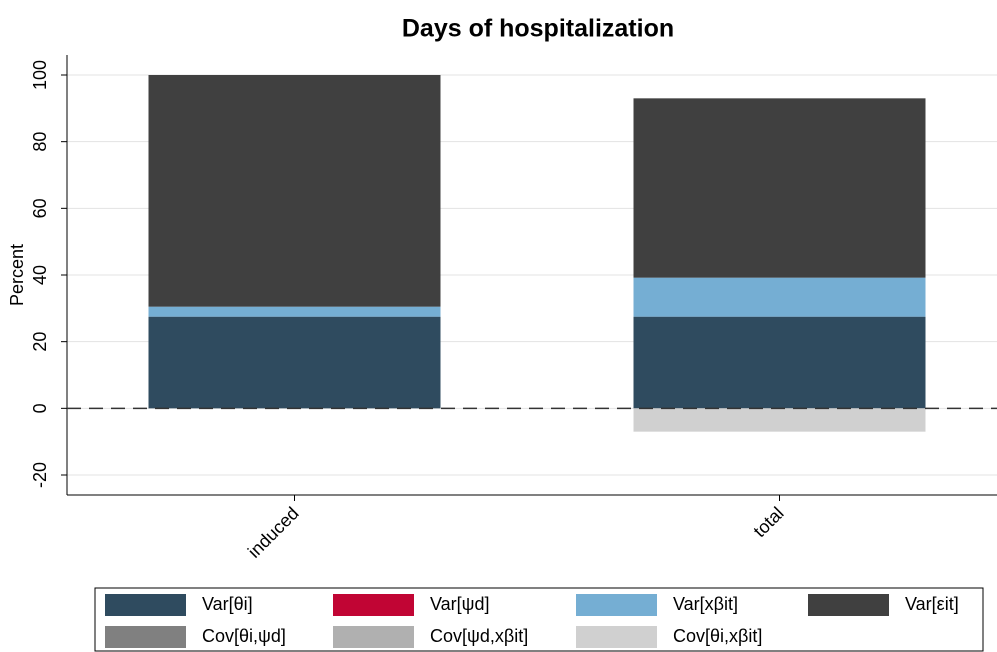 This screenshot has height=652, width=997. I want to click on x-tick-label: total, so click(768, 522).